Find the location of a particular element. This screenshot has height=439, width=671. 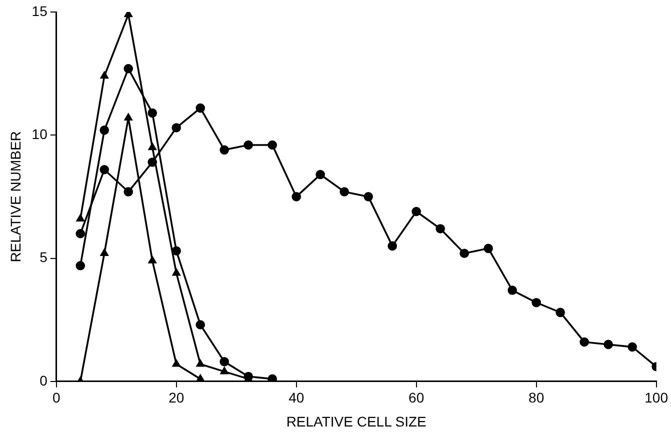

x-tick-label: 20 is located at coordinates (176, 398).